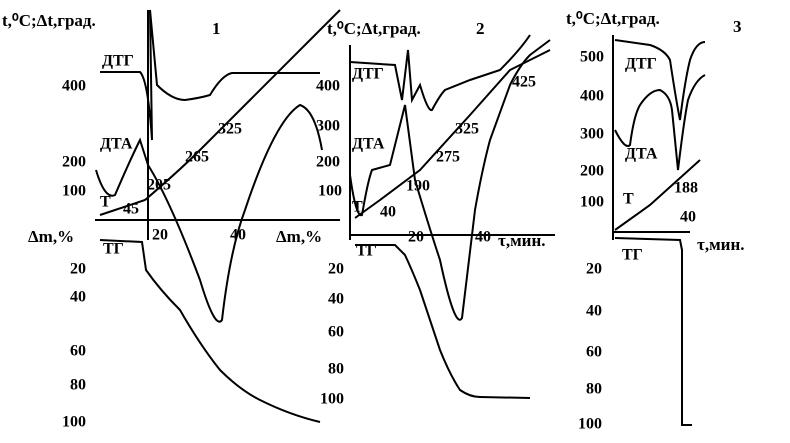 This screenshot has height=443, width=790. I want to click on panel-3-curves, so click(659, 230).